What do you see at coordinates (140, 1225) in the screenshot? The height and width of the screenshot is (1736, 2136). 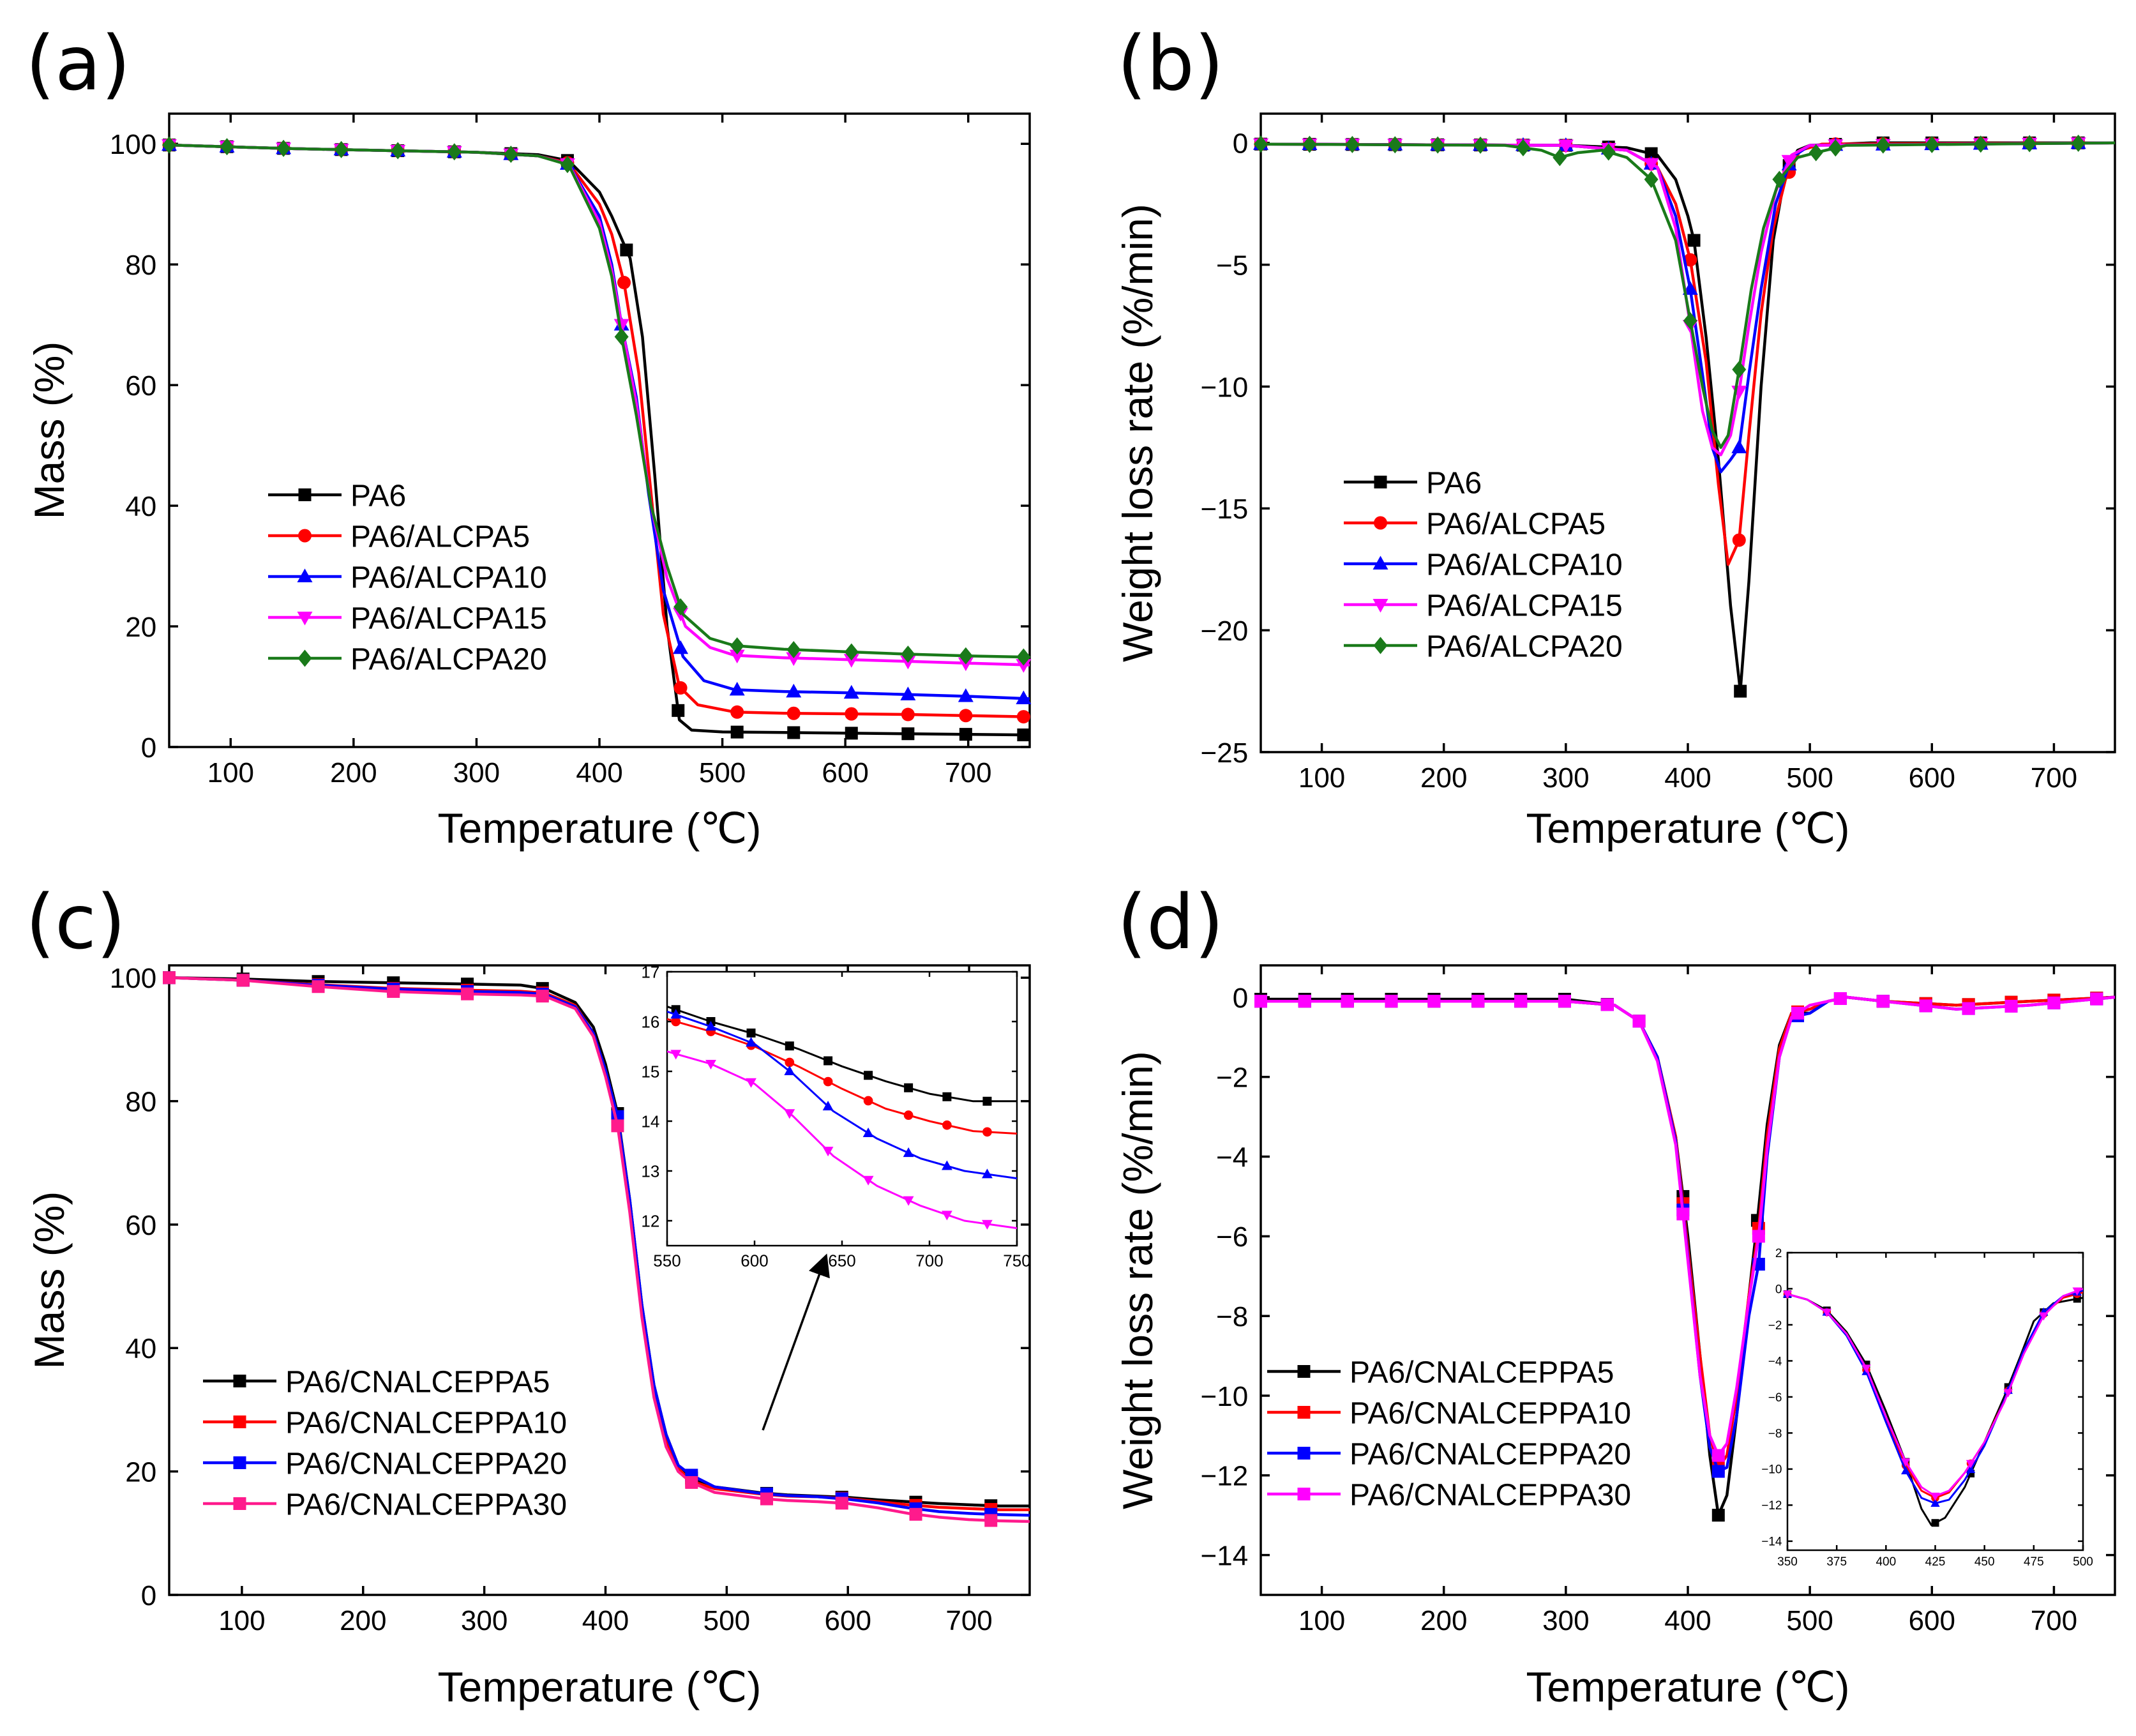 I see `y-tick-label: 60` at bounding box center [140, 1225].